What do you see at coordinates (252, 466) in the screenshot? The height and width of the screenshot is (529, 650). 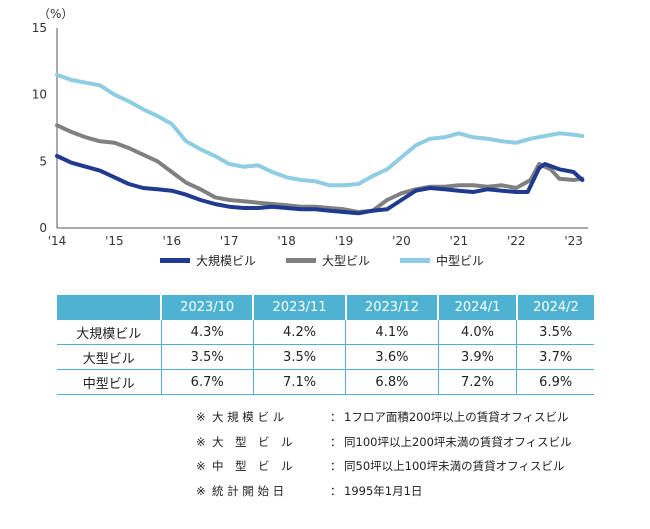 I see `note-label: 中 型 ビ ル` at bounding box center [252, 466].